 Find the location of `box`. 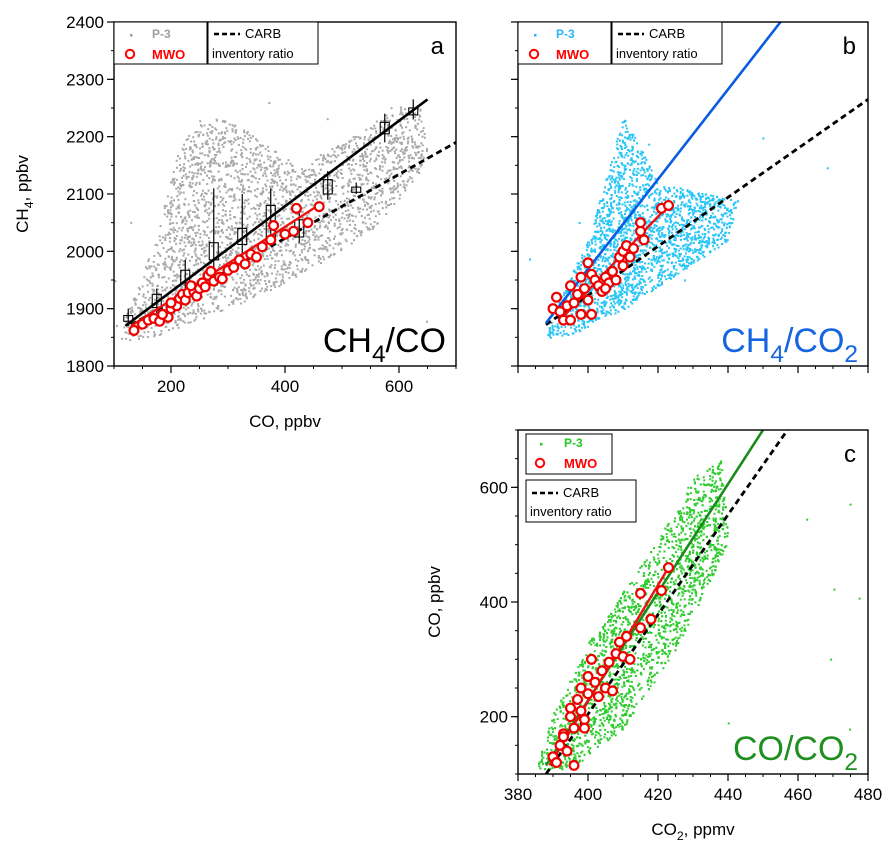

box is located at coordinates (356, 189).